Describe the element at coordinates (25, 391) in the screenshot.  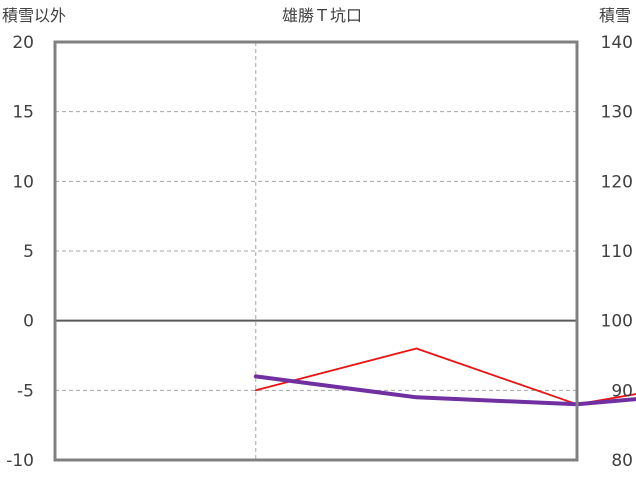
I see `y-left-tick-label: -5` at that location.